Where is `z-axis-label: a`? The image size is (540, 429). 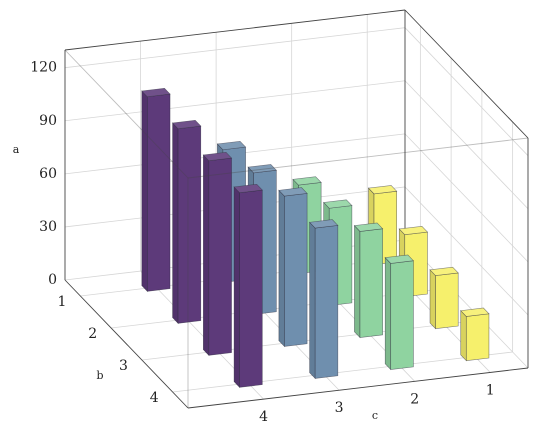
z-axis-label: a is located at coordinates (16, 149).